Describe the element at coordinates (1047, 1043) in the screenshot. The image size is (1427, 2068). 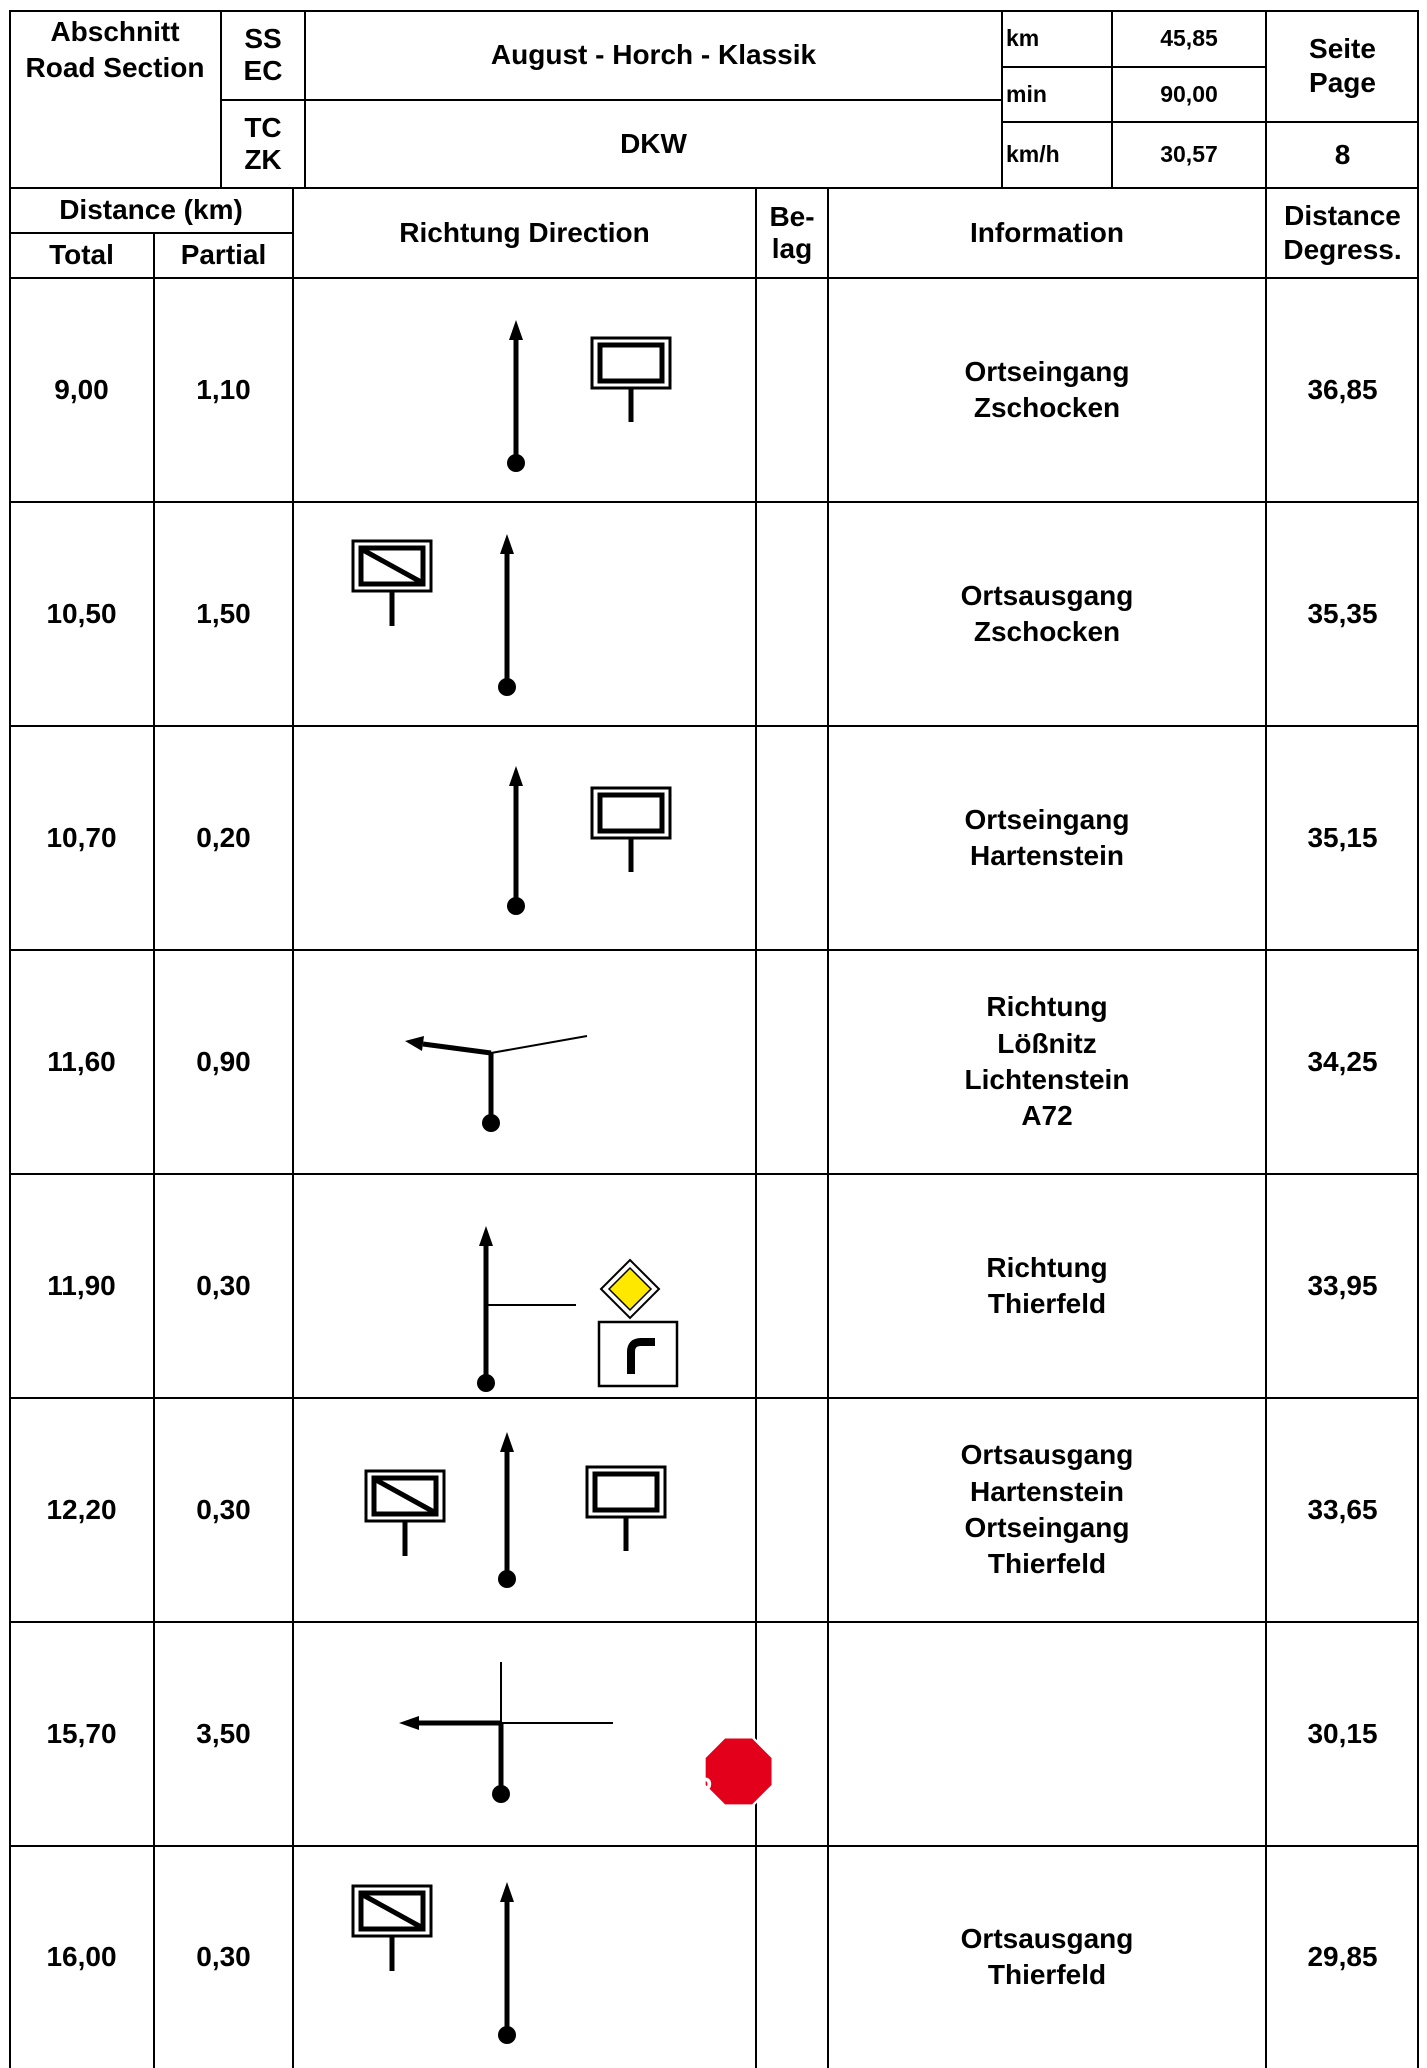
I see `information-line: Lößnitz` at that location.